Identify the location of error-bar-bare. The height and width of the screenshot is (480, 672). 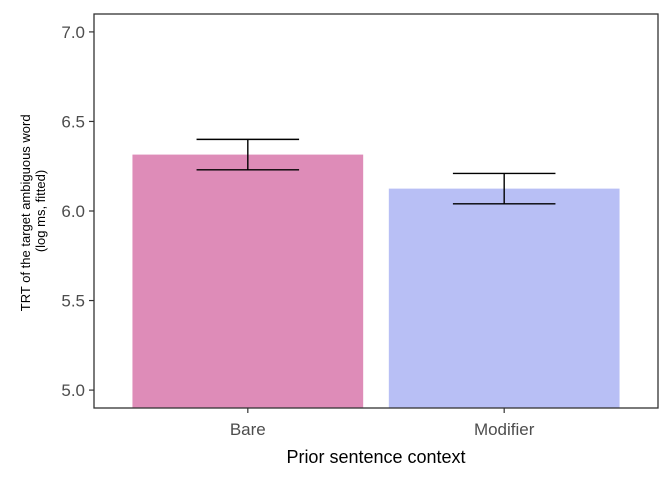
(248, 154).